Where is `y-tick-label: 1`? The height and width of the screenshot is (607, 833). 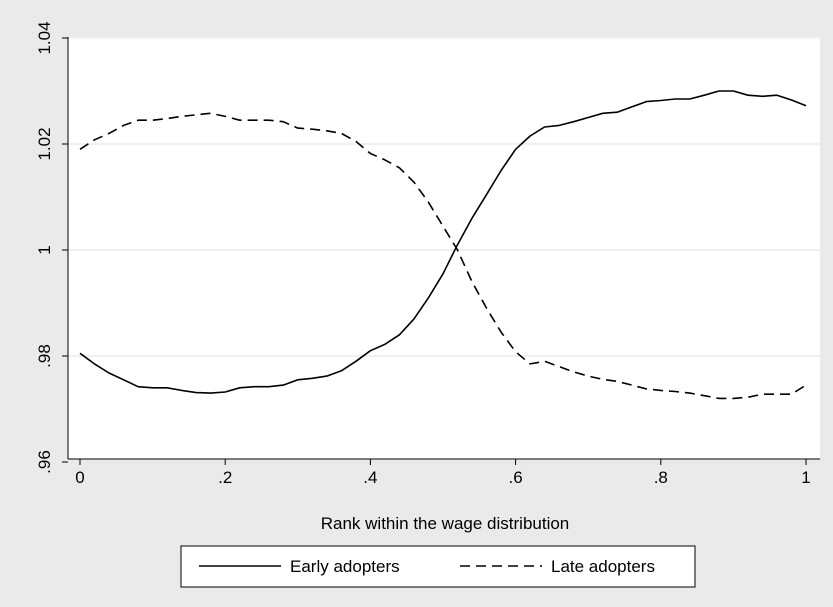
y-tick-label: 1 is located at coordinates (44, 249).